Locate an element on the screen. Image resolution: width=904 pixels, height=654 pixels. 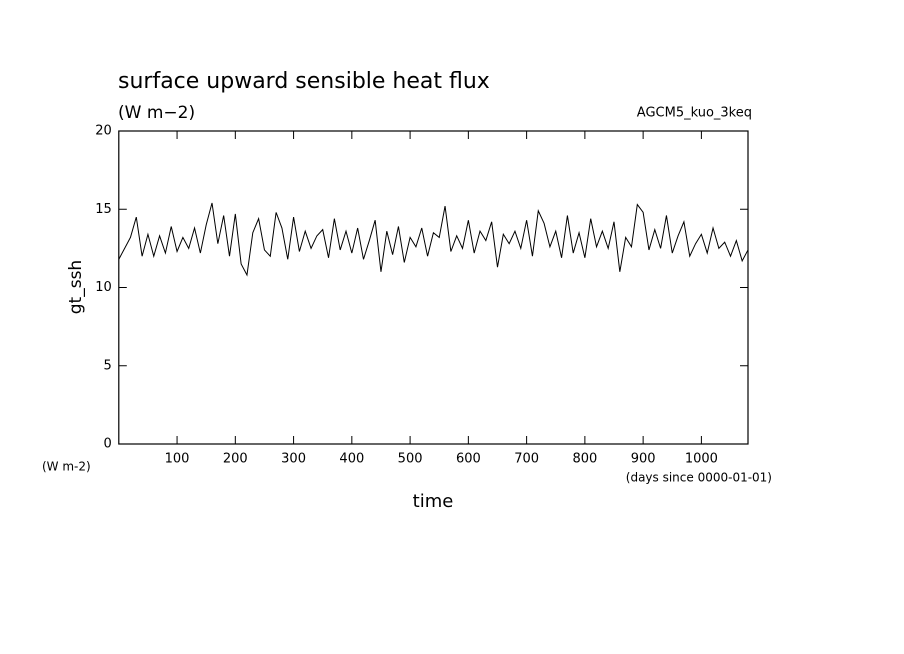
x-tick-label: 100 is located at coordinates (177, 459).